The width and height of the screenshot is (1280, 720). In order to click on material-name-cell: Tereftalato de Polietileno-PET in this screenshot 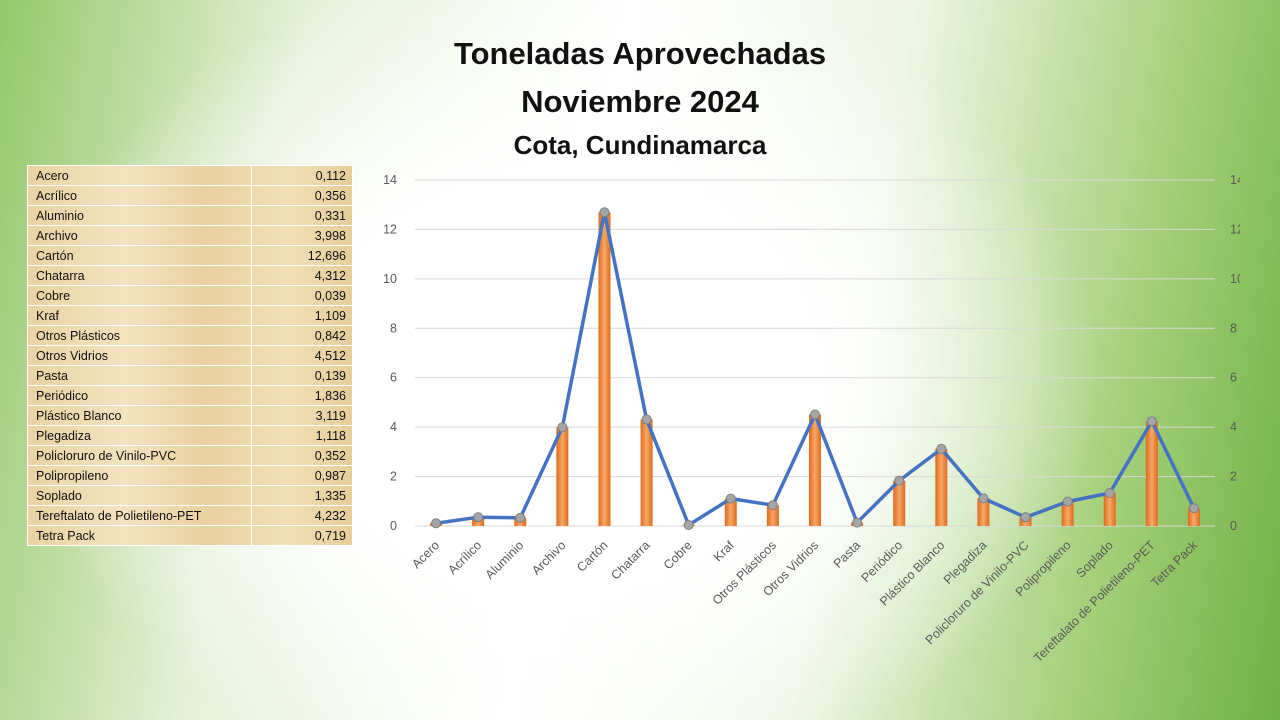, I will do `click(139, 515)`.